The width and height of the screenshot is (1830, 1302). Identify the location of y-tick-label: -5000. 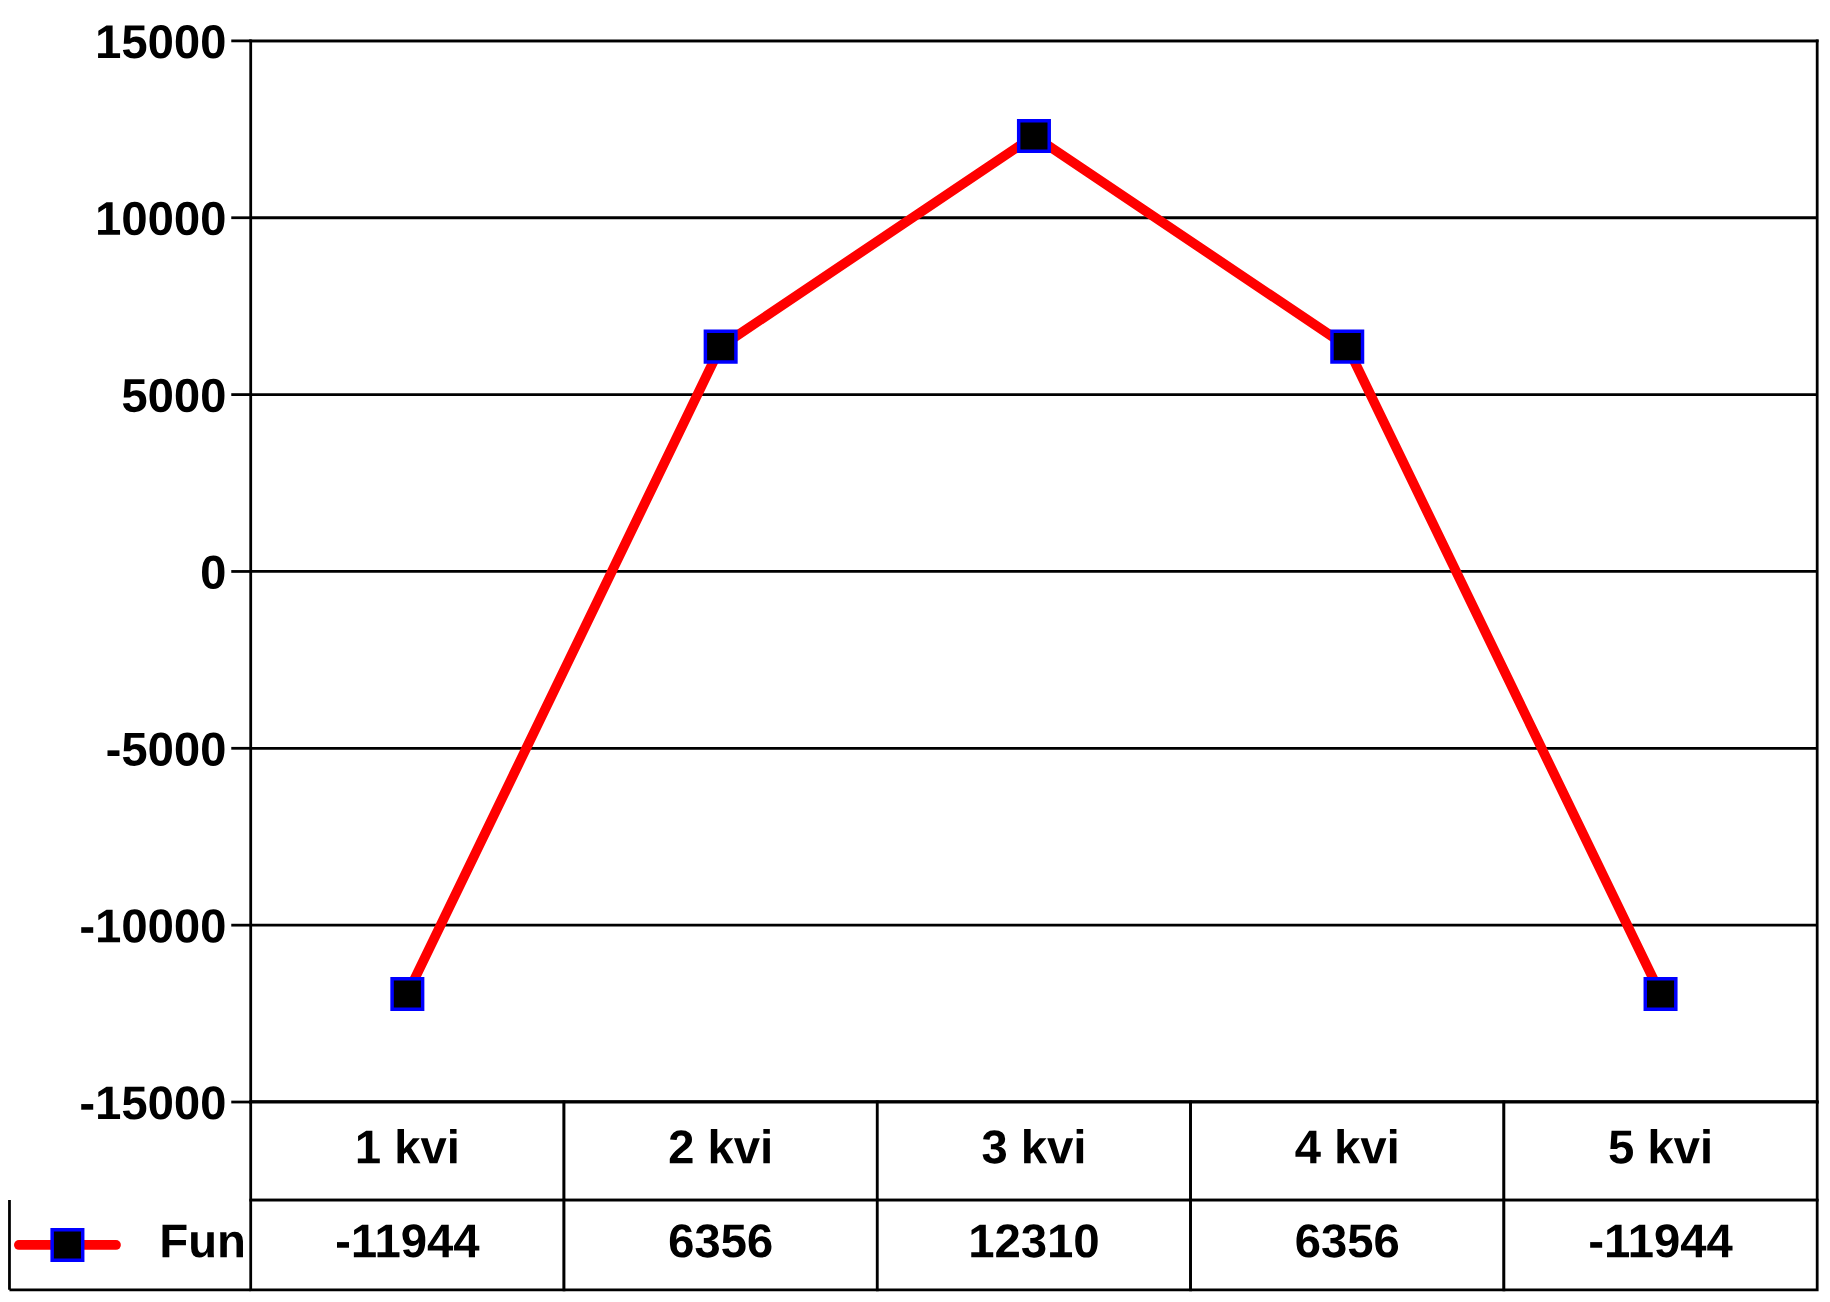
(166, 749).